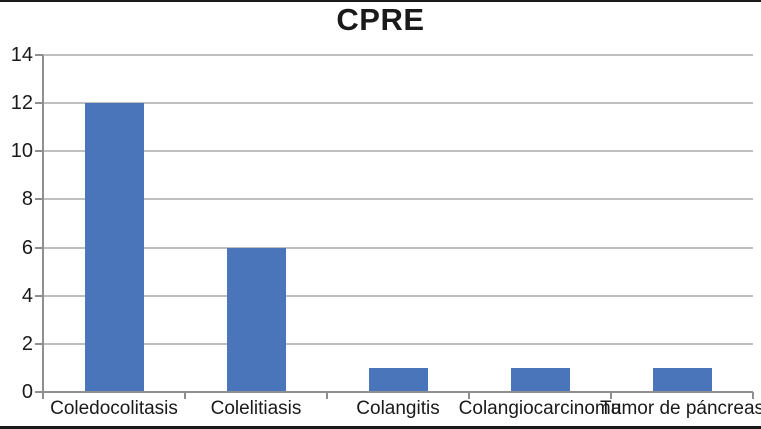  What do you see at coordinates (398, 392) in the screenshot?
I see `x-axis-line` at bounding box center [398, 392].